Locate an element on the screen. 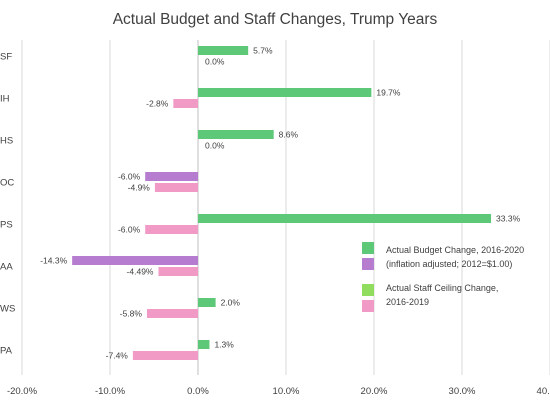 This screenshot has width=550, height=400. category-label: HS is located at coordinates (6, 141).